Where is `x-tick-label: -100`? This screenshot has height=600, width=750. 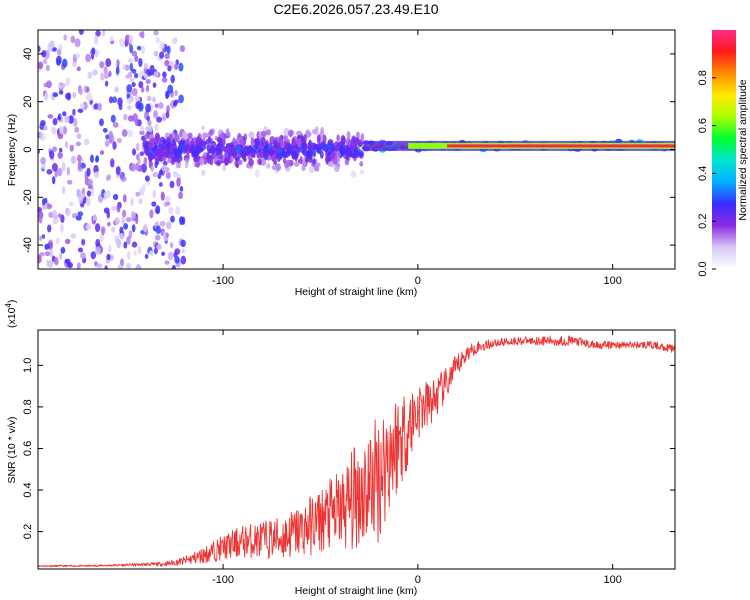 x-tick-label: -100 is located at coordinates (223, 580).